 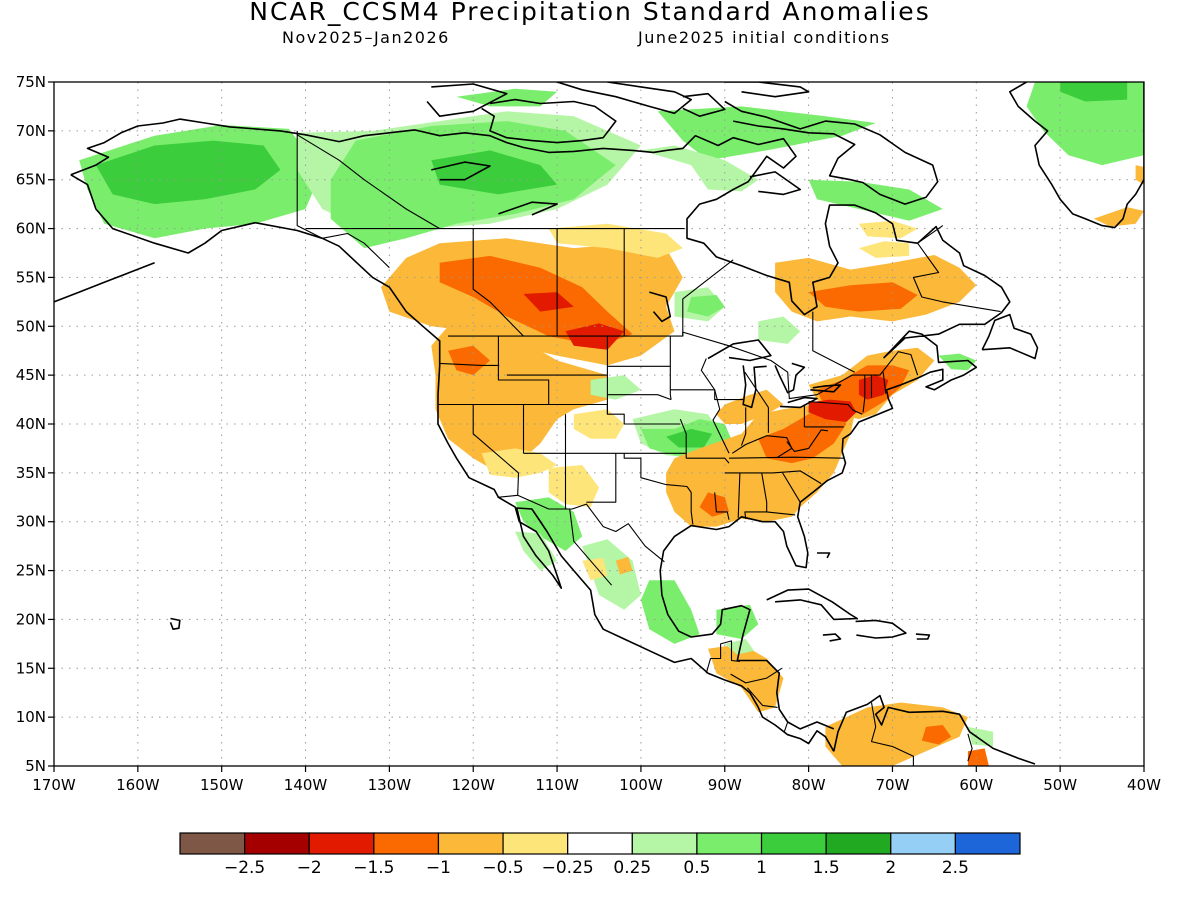 I want to click on anomaly-dakota-light, so click(x=615, y=387).